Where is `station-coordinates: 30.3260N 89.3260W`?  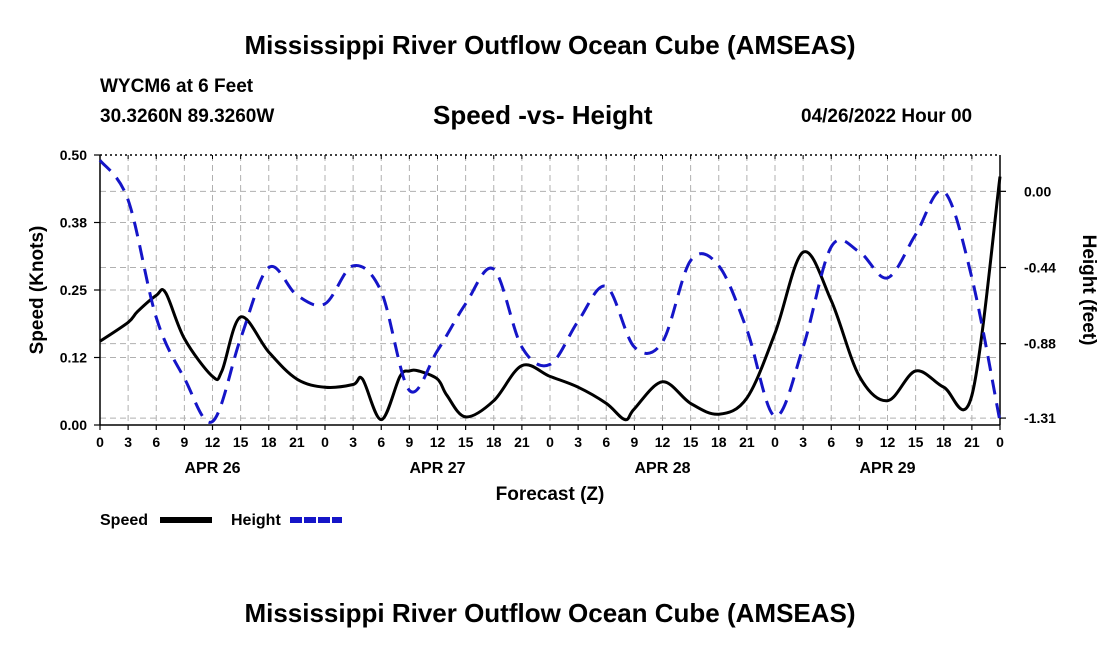 station-coordinates: 30.3260N 89.3260W is located at coordinates (187, 116).